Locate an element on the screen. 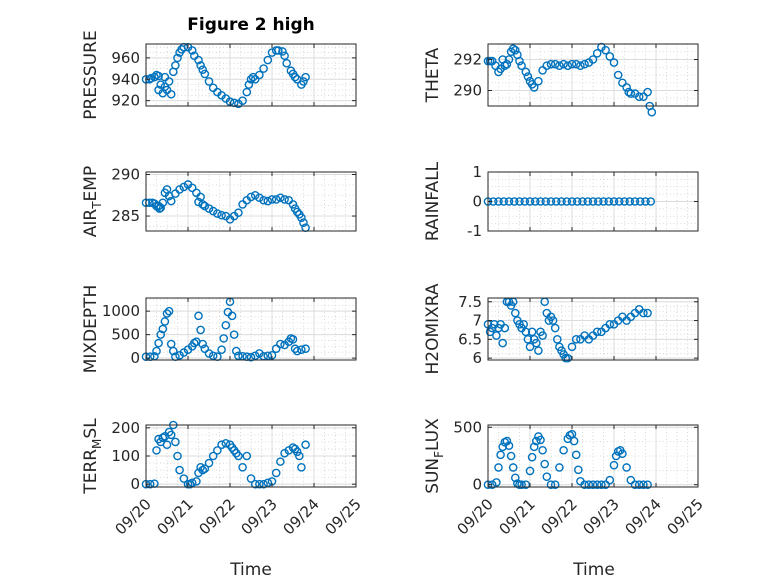  panel-air-temp: 285 290 AIRTEMP is located at coordinates (219, 201).